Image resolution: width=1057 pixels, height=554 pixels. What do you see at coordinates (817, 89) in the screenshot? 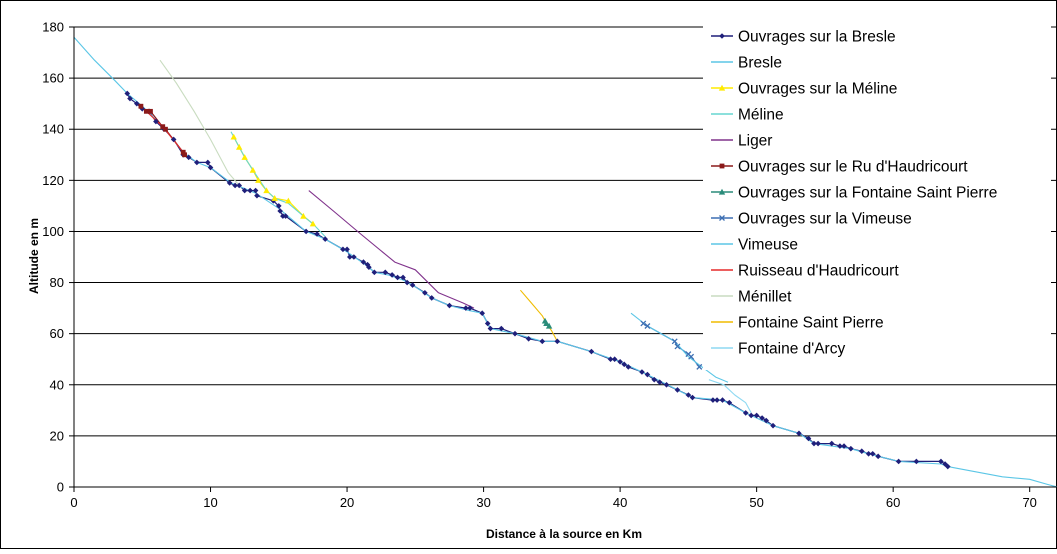
I see `legend-label-2: Ouvrages sur la Méline` at bounding box center [817, 89].